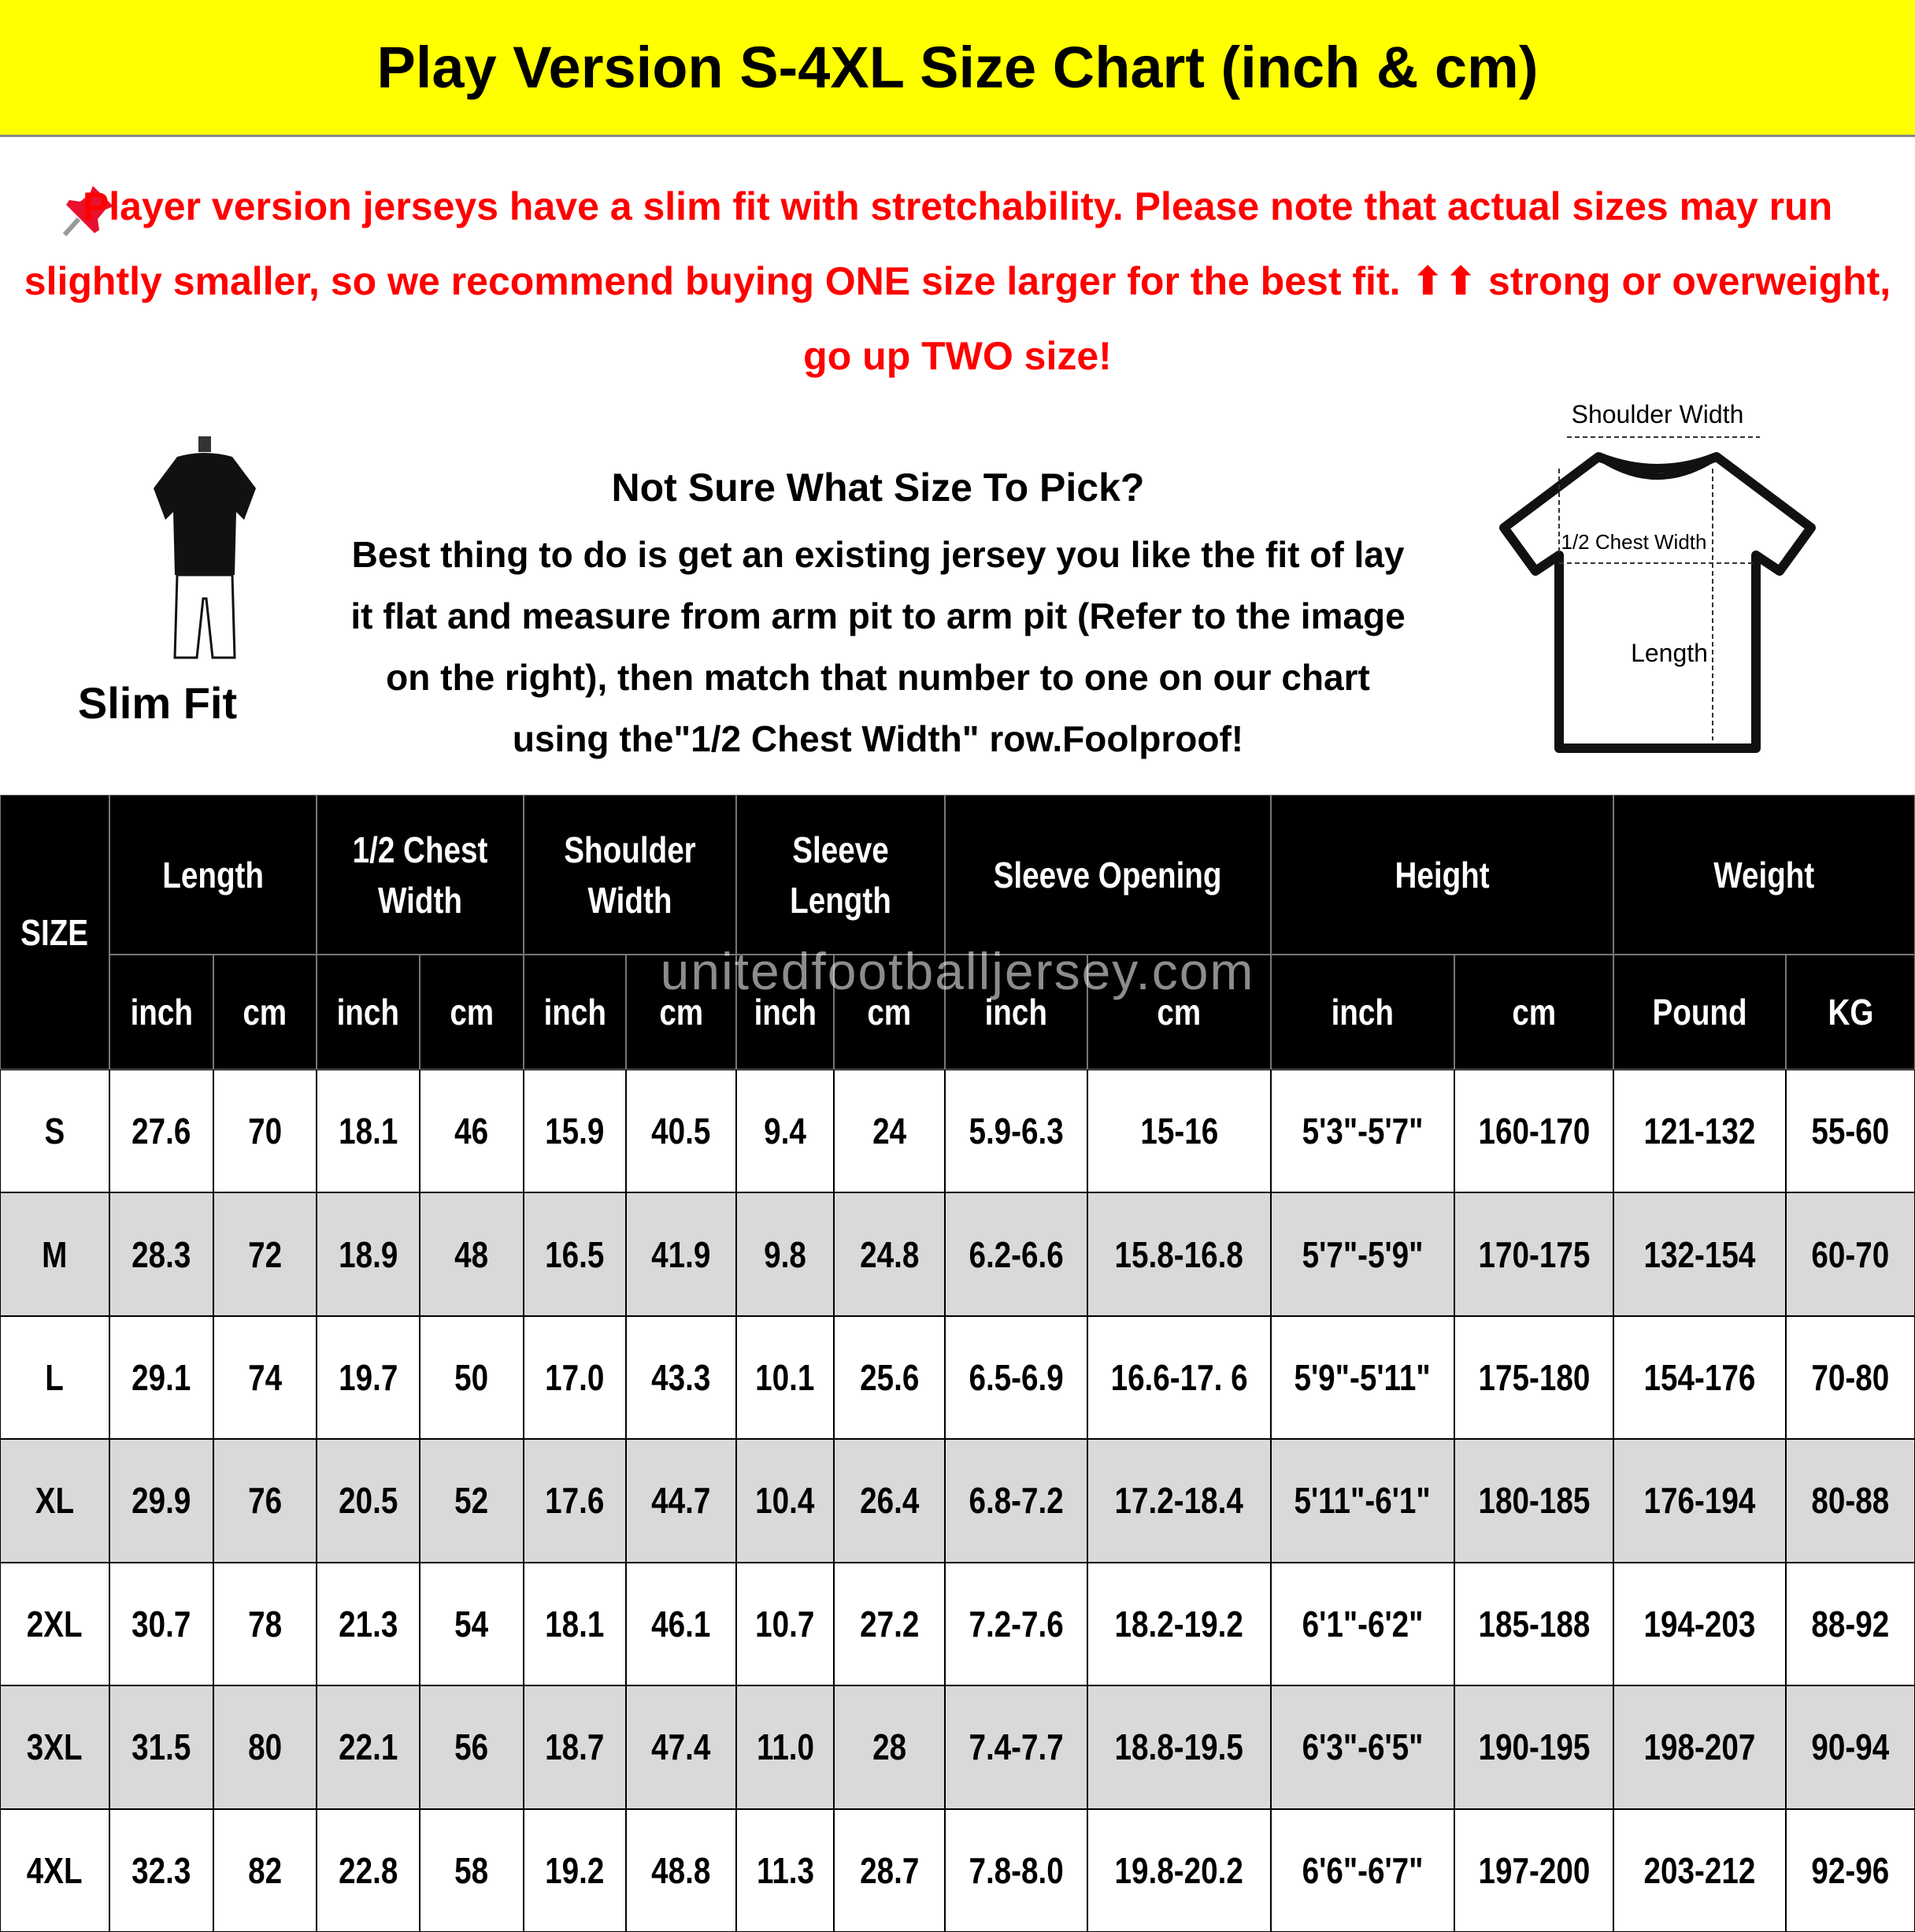  I want to click on table-cell: 6.2-6.6, so click(1016, 1254).